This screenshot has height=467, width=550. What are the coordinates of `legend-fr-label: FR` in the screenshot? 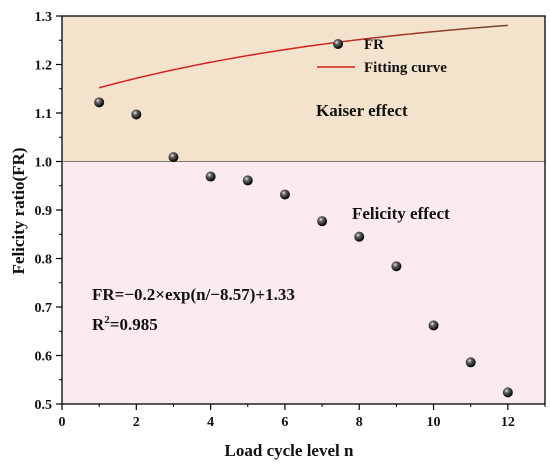 It's located at (374, 45).